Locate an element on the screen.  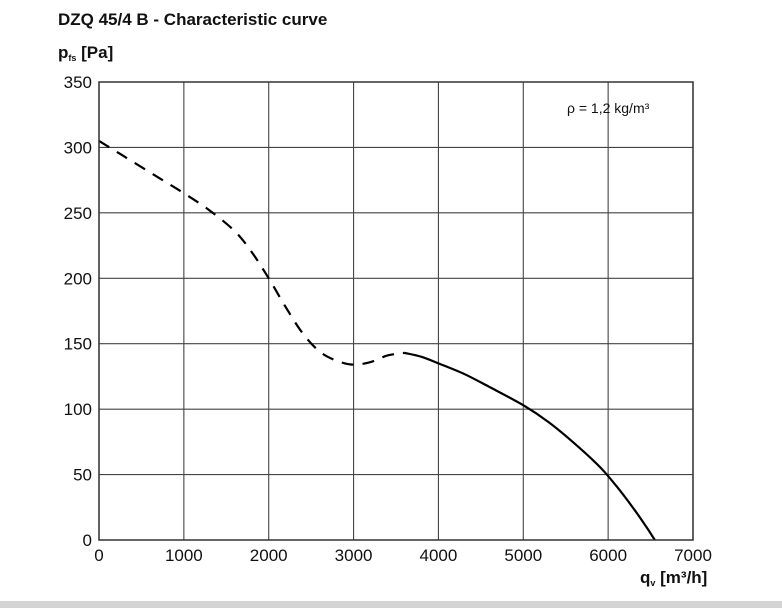
y-tick-label: 100 is located at coordinates (78, 409).